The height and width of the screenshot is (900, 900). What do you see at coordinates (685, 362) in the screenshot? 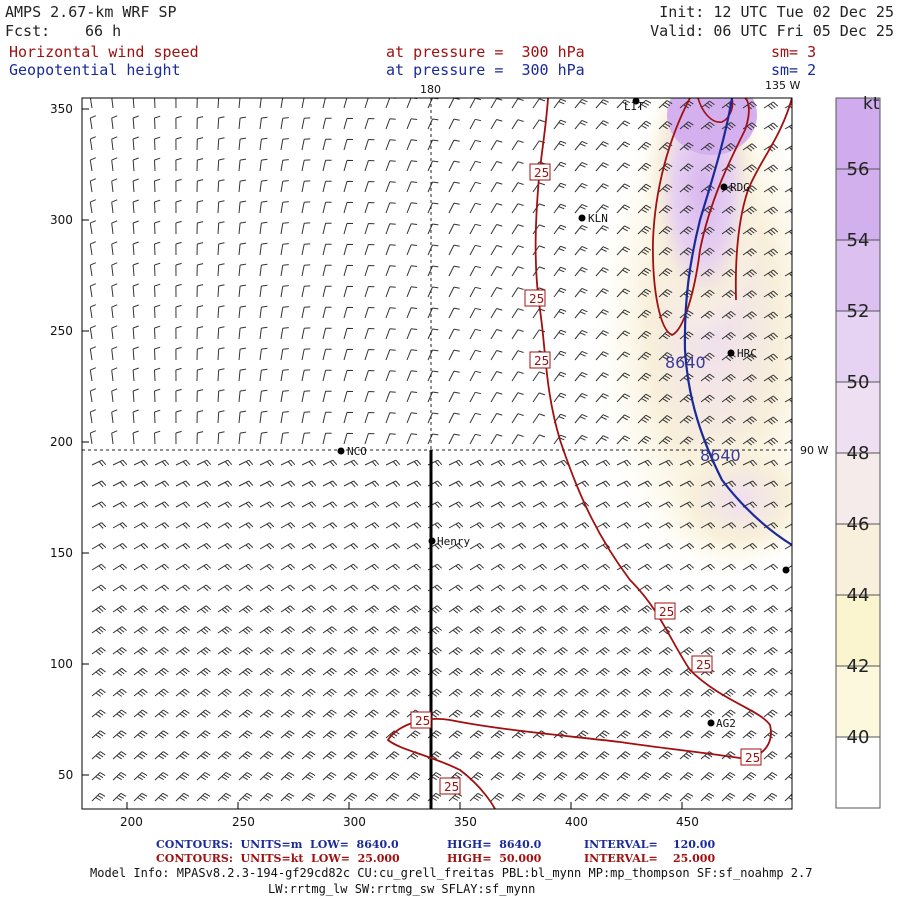
I see `height-label-1: 8640` at bounding box center [685, 362].